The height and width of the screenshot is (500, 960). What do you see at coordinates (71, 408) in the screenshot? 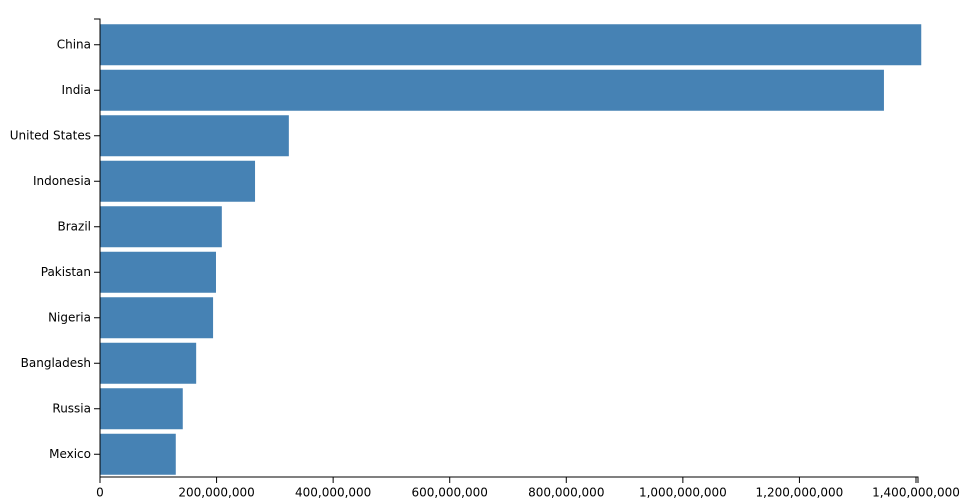
I see `y-tick-label: Russia` at bounding box center [71, 408].